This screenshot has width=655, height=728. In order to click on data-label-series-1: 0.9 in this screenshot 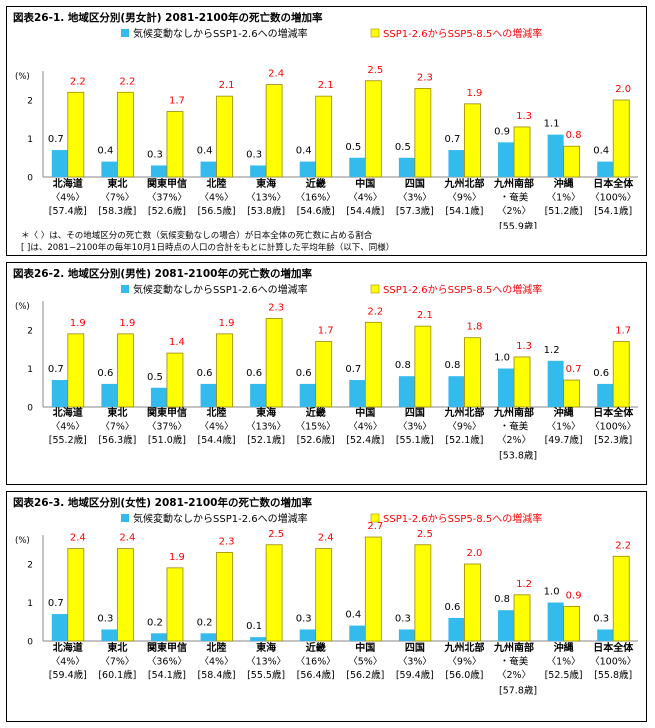, I will do `click(502, 131)`.